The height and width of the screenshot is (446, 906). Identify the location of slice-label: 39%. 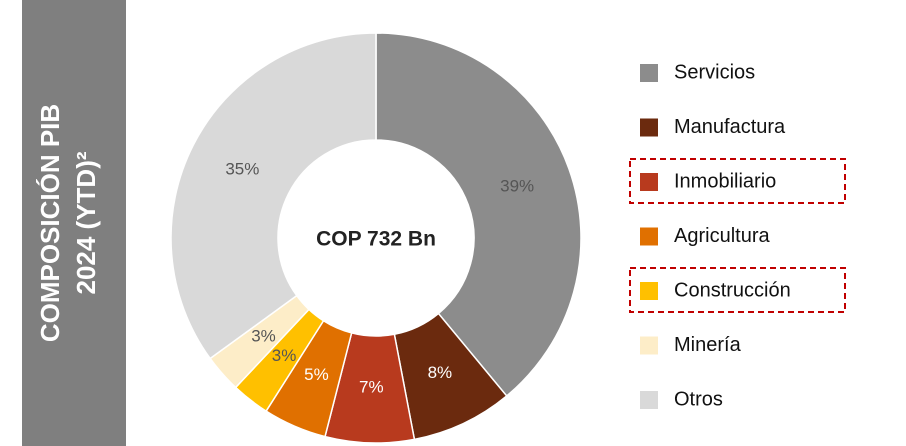
(517, 186).